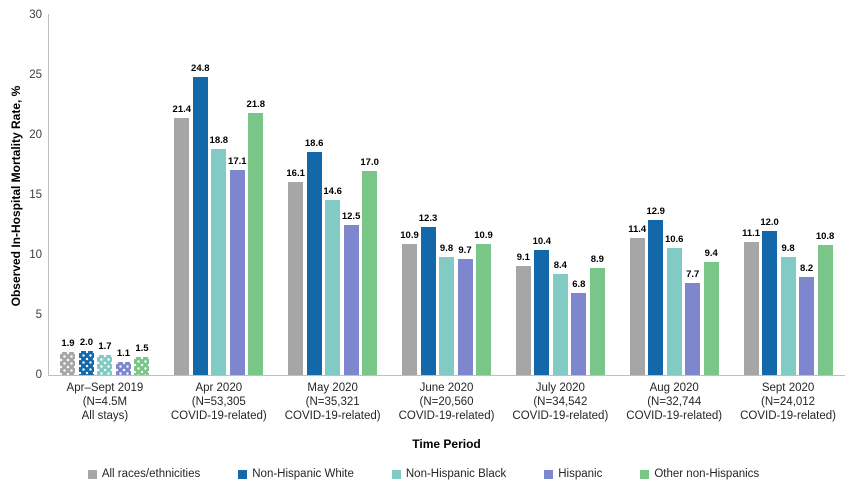  Describe the element at coordinates (332, 402) in the screenshot. I see `x-category-label: May 2020 (N=35,321 COVID-19-related)` at that location.